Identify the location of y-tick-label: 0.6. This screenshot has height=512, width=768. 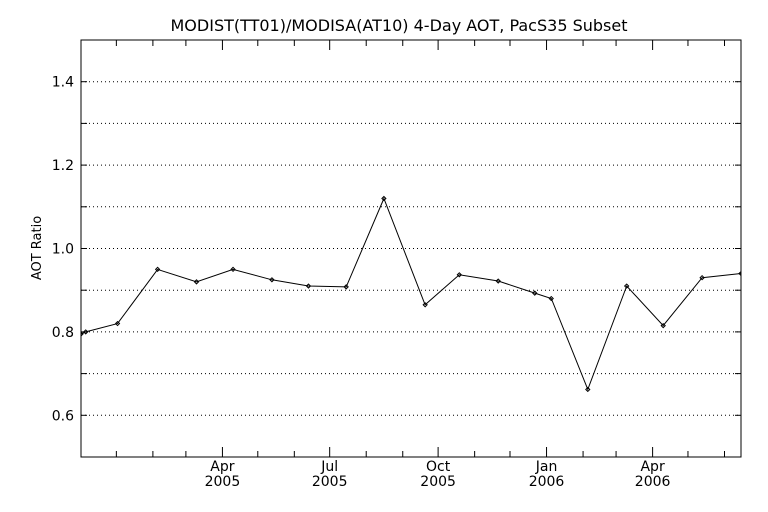
(63, 416).